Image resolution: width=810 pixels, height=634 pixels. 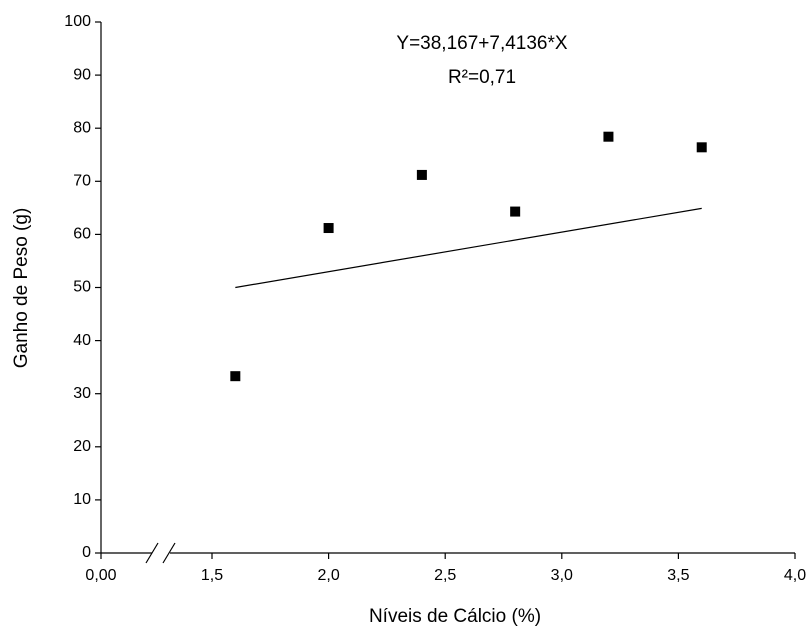 What do you see at coordinates (82, 340) in the screenshot?
I see `y-tick-label: 40` at bounding box center [82, 340].